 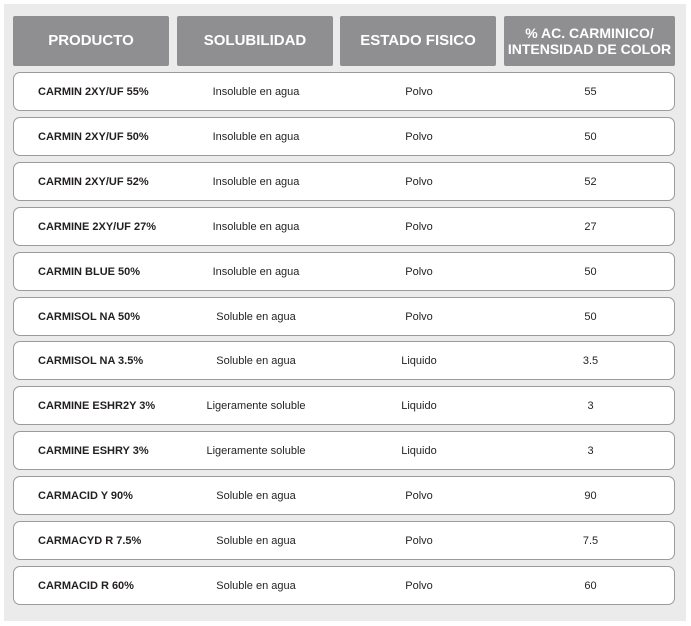 I want to click on header-acido-carminico-label: % AC. CARMINICO/ INTENSIDAD DE COLOR, so click(x=589, y=41).